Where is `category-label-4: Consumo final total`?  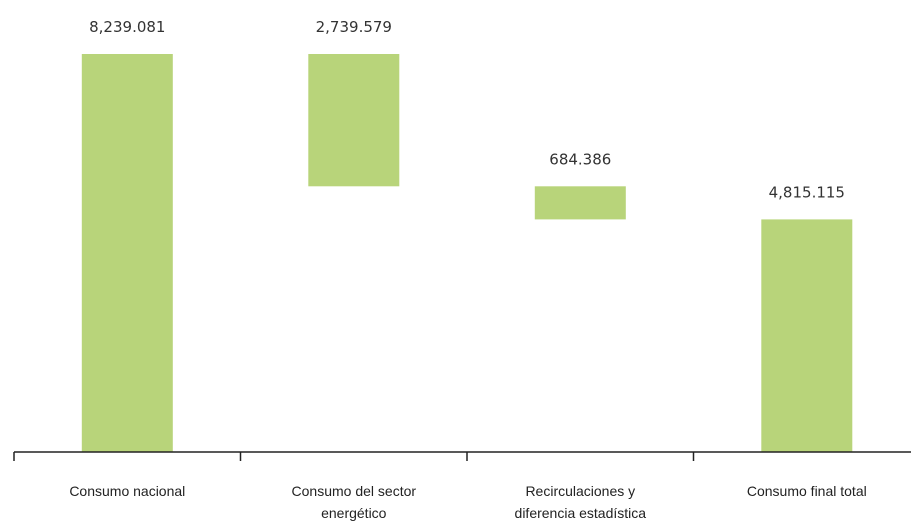 category-label-4: Consumo final total is located at coordinates (807, 491).